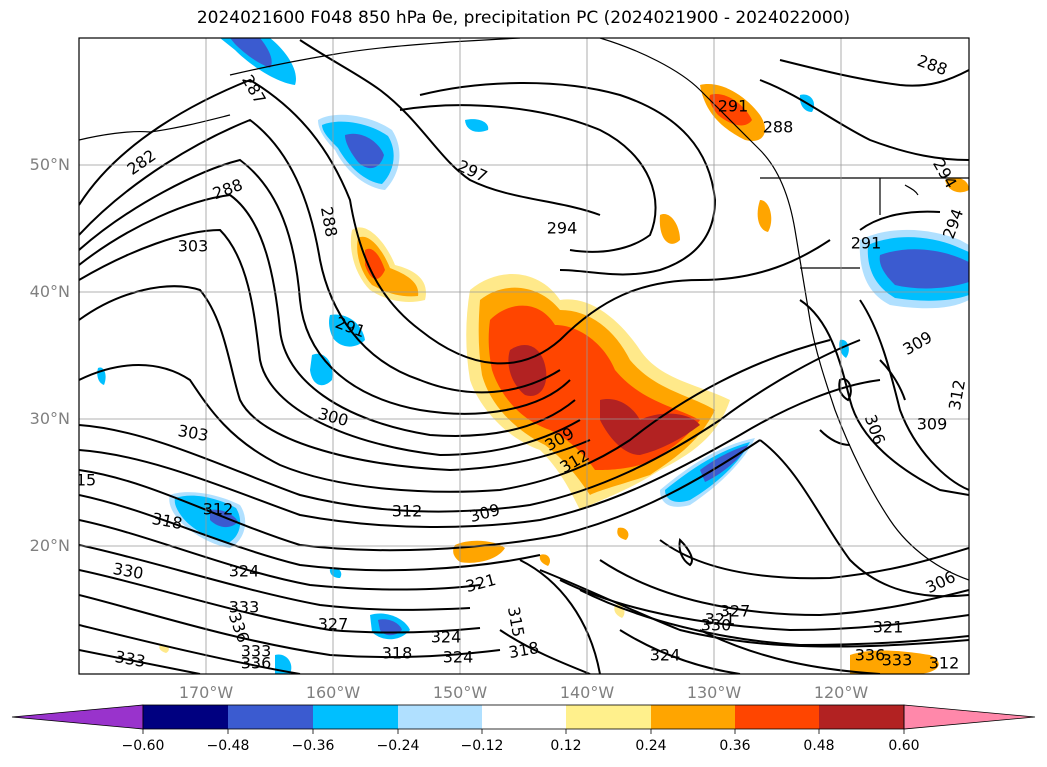 This screenshot has width=1047, height=767. I want to click on colorbar-max-extension, so click(969, 717).